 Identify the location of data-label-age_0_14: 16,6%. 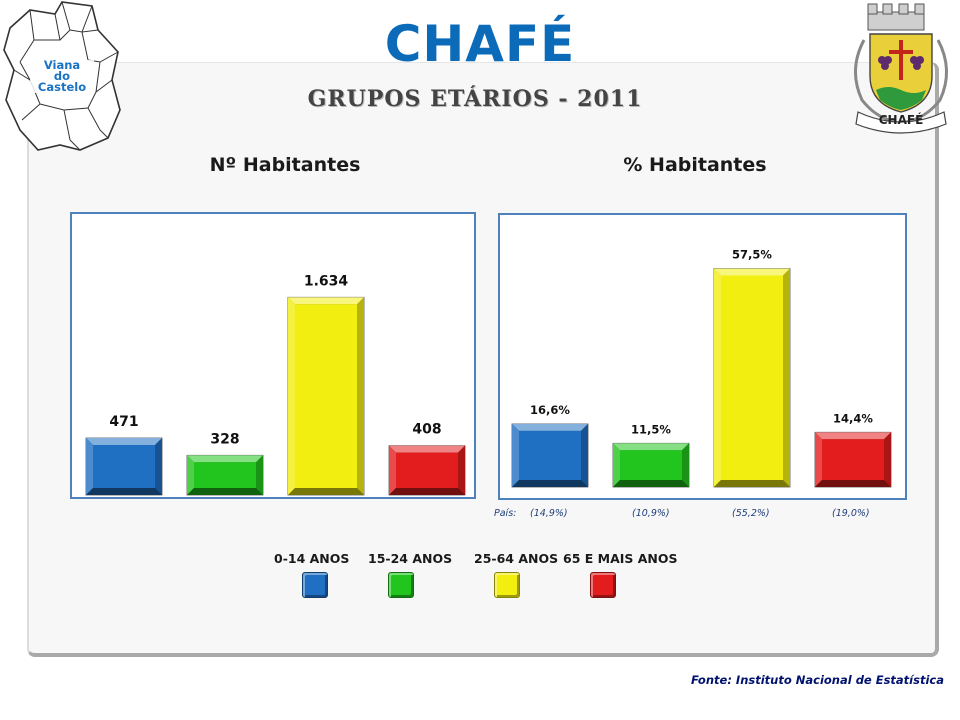
(550, 410).